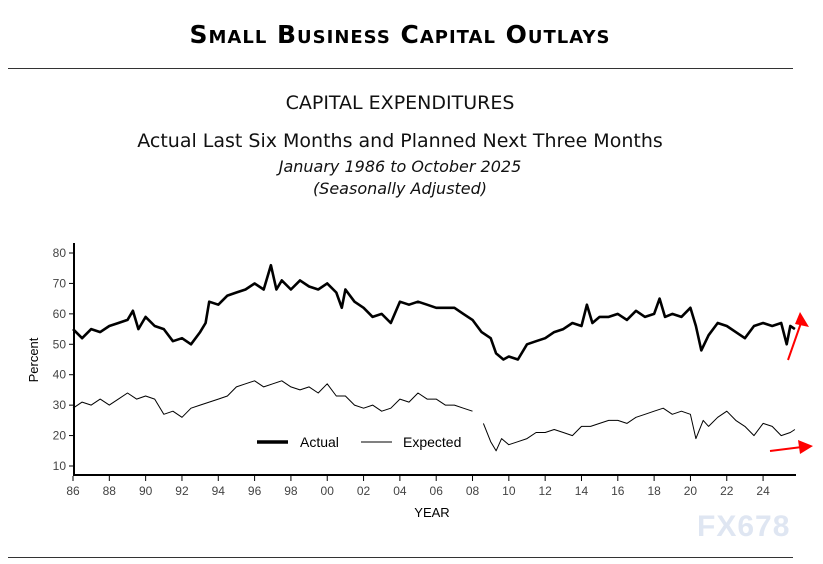 This screenshot has width=823, height=564. Describe the element at coordinates (618, 491) in the screenshot. I see `x-tick-label: 16` at that location.